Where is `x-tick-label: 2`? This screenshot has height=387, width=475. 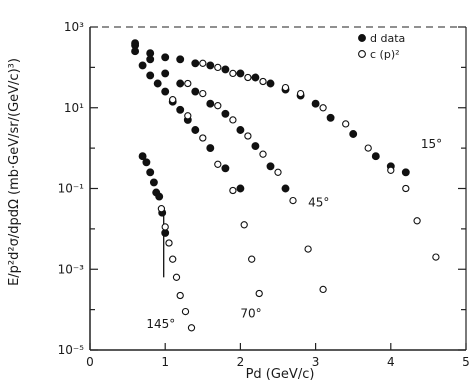
x-tick-label: 2 is located at coordinates (241, 362).